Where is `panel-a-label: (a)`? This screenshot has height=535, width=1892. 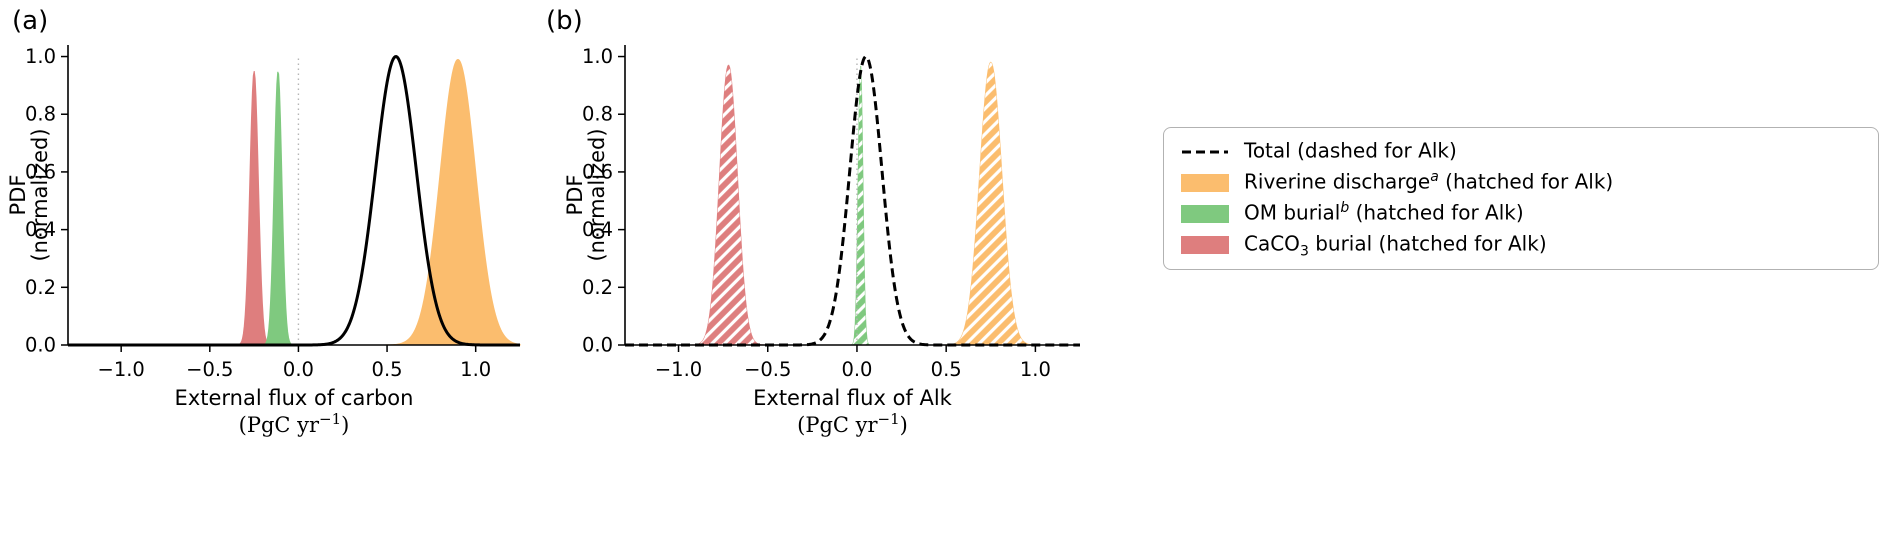 panel-a-label: (a) is located at coordinates (30, 21).